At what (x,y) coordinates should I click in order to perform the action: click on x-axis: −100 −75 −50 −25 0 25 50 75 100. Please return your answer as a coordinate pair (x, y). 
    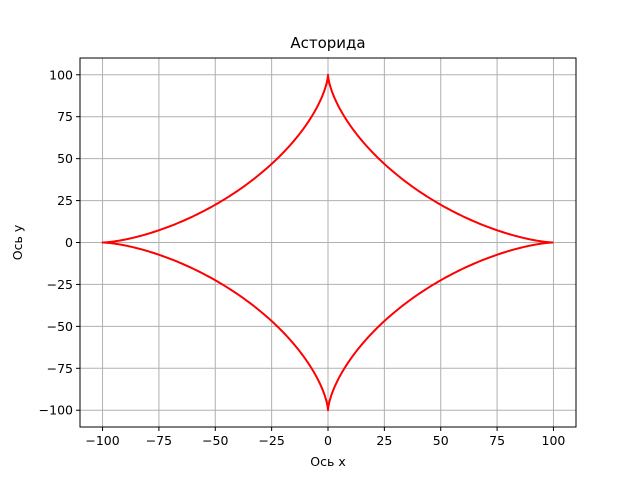
    Looking at the image, I should click on (325, 437).